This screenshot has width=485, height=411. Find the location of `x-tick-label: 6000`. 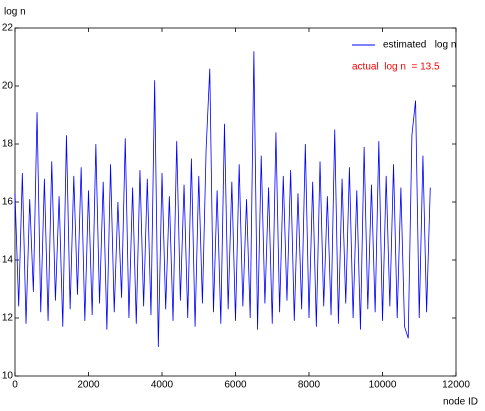

x-tick-label: 6000 is located at coordinates (235, 385).